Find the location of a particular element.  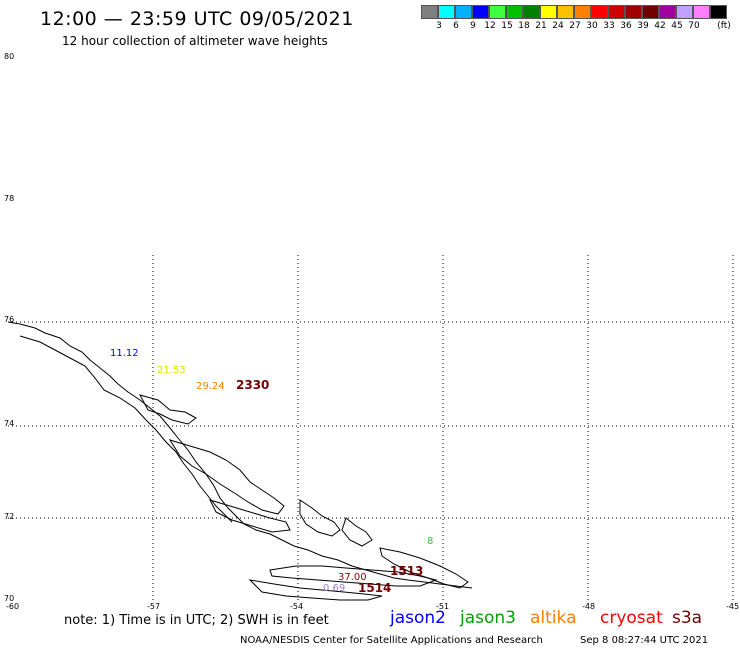

legend-label: 15 is located at coordinates (507, 26).